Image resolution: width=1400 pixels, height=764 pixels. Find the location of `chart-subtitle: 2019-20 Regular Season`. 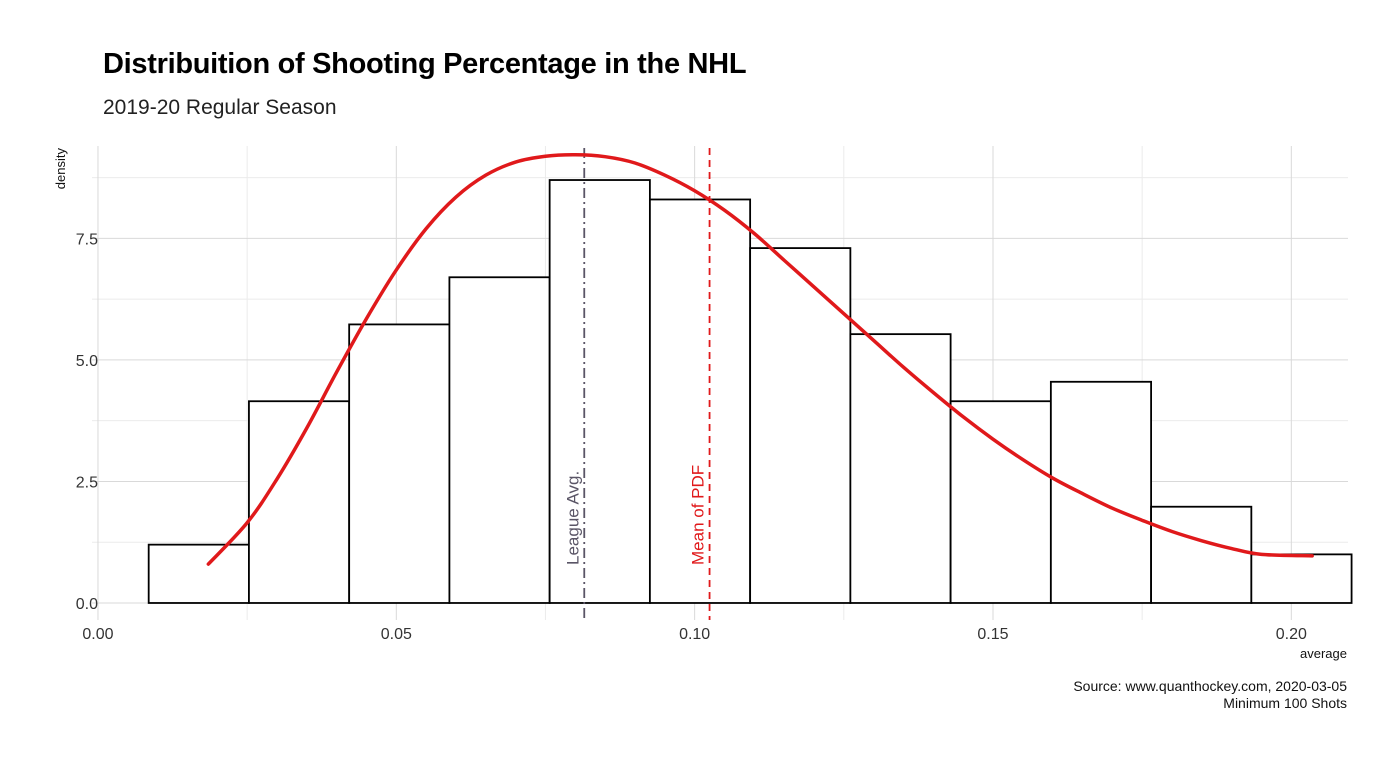

chart-subtitle: 2019-20 Regular Season is located at coordinates (220, 107).